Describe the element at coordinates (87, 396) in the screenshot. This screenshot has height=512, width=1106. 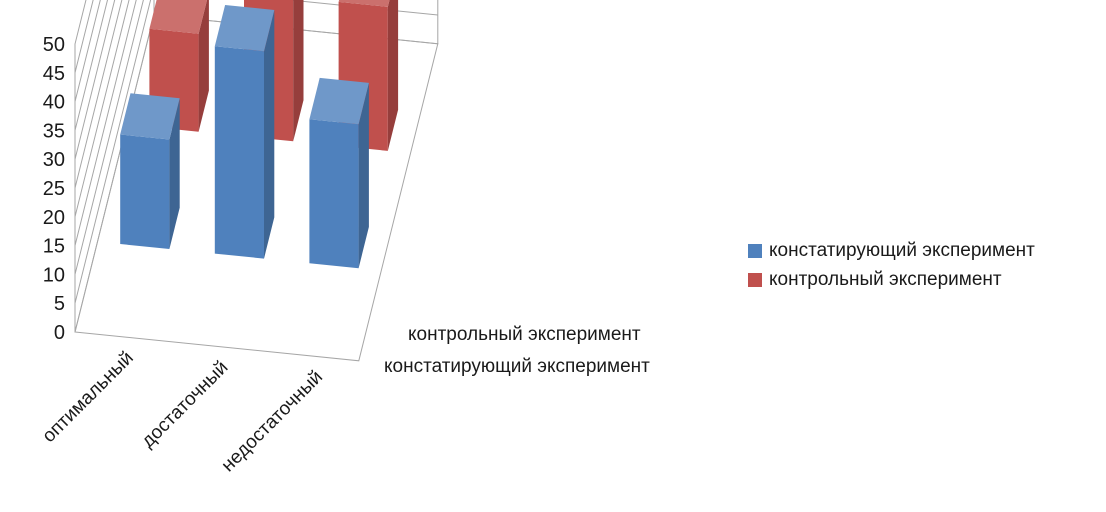
I see `category-label: оптимальный` at that location.